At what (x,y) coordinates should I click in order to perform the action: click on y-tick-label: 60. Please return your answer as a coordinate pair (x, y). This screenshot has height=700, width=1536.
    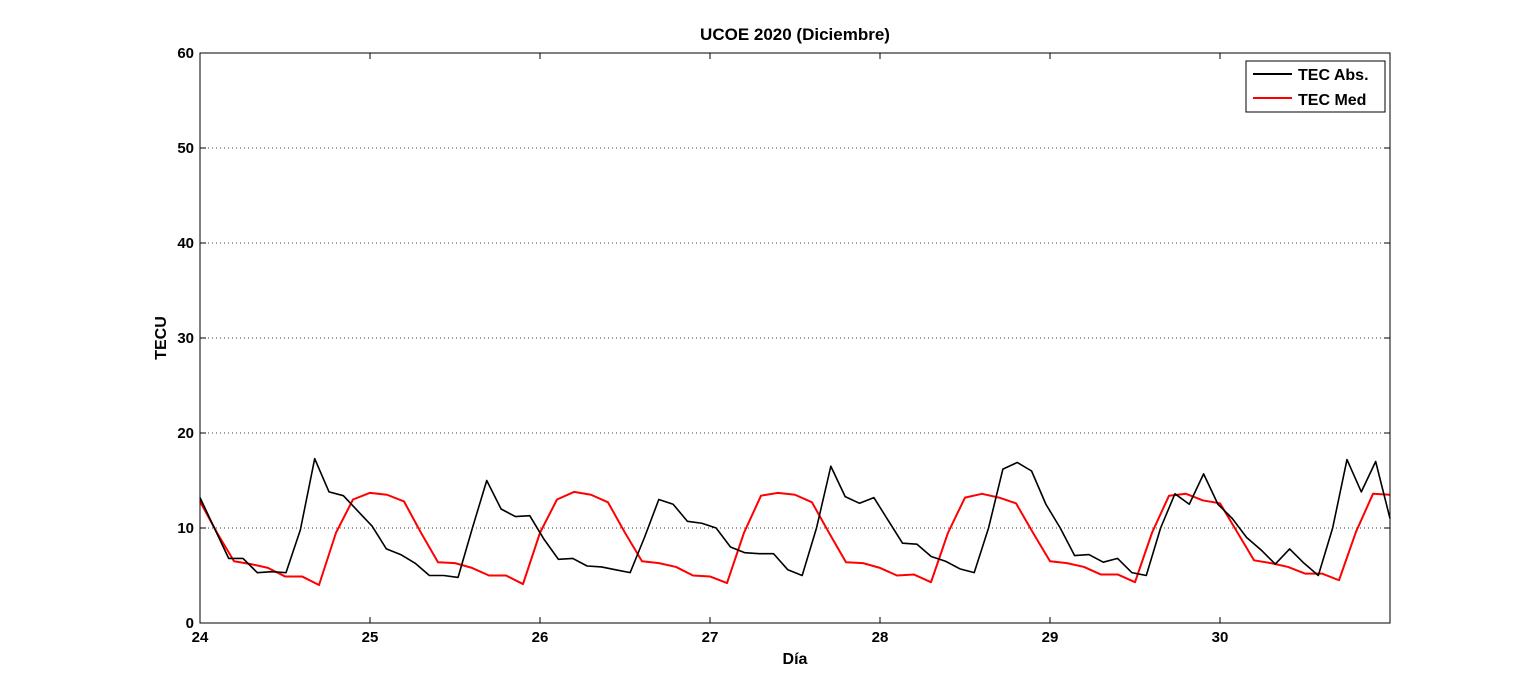
    Looking at the image, I should click on (185, 53).